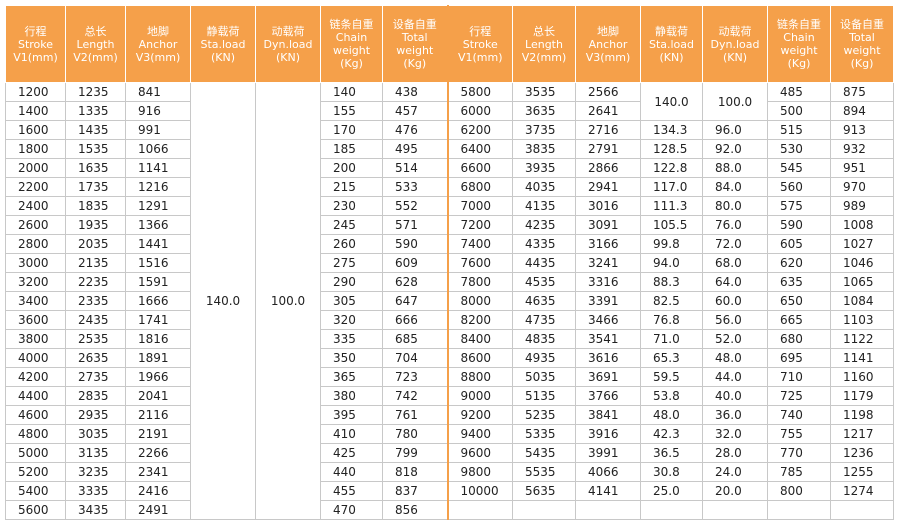  I want to click on header-cell: 地脚 Anchor V3(mm), so click(608, 44).